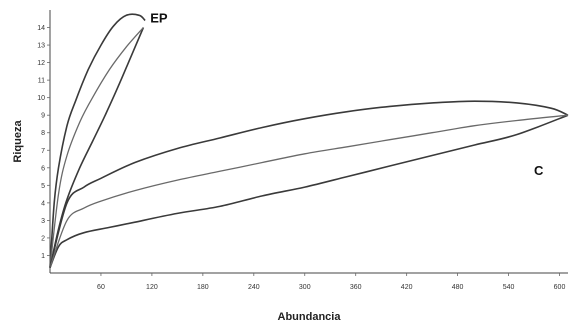 The height and width of the screenshot is (327, 570). I want to click on lower-bound-curve, so click(97, 147).